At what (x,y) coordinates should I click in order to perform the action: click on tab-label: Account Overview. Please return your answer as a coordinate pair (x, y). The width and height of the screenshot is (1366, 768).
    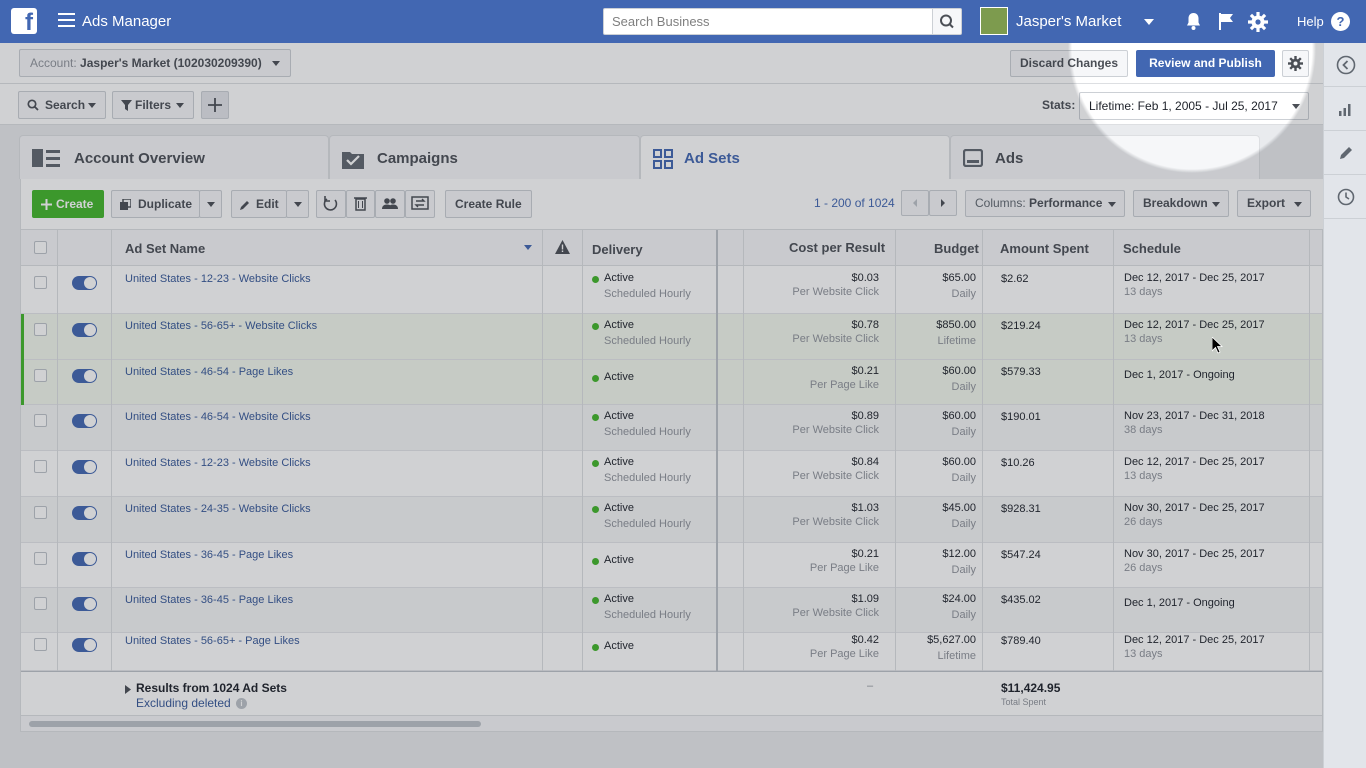
    Looking at the image, I should click on (139, 158).